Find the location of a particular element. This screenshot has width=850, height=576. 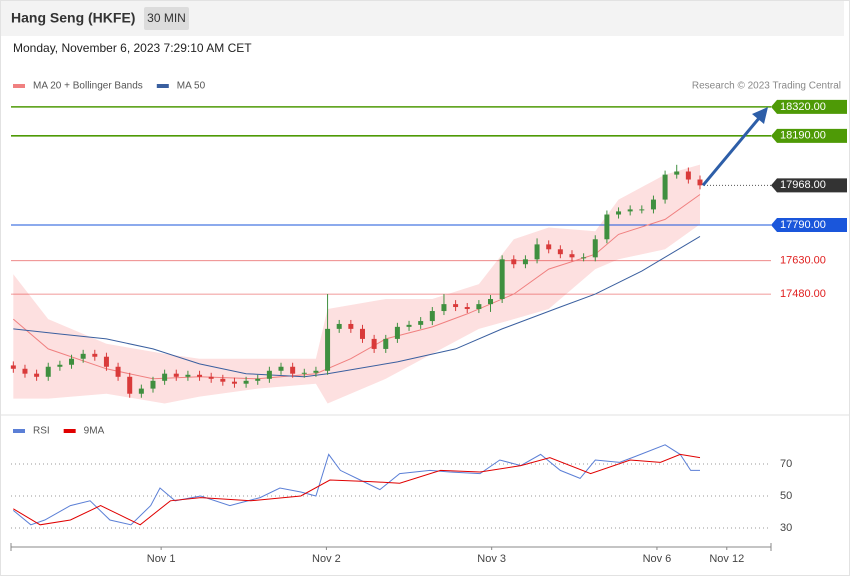

y-tick-label: 30 is located at coordinates (786, 528).